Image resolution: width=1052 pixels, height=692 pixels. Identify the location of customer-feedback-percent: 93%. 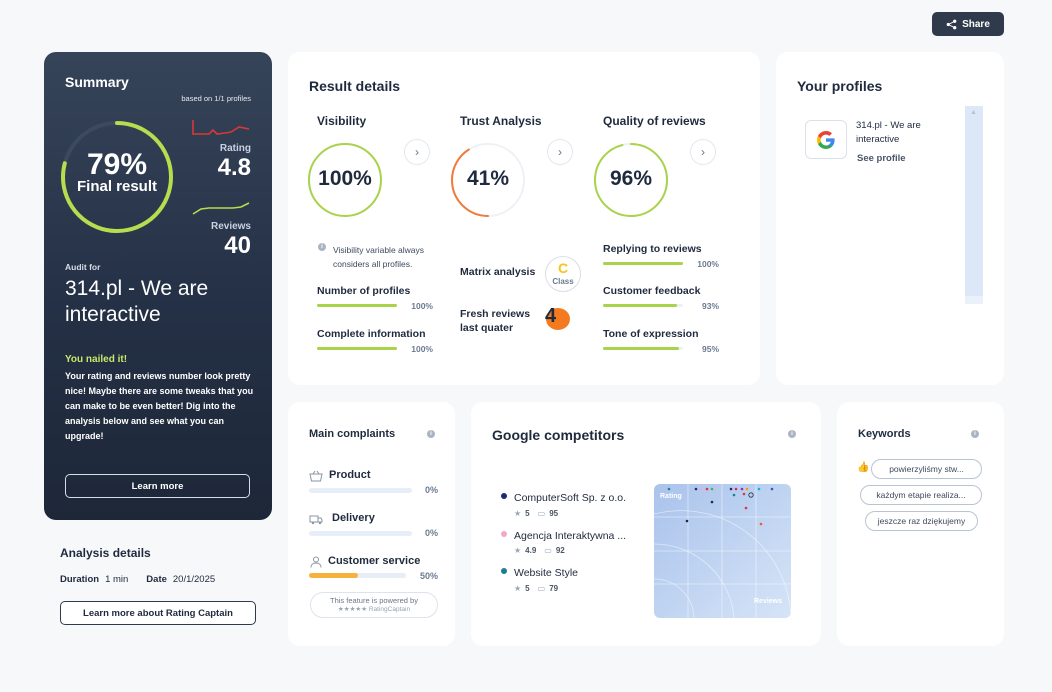
(710, 306).